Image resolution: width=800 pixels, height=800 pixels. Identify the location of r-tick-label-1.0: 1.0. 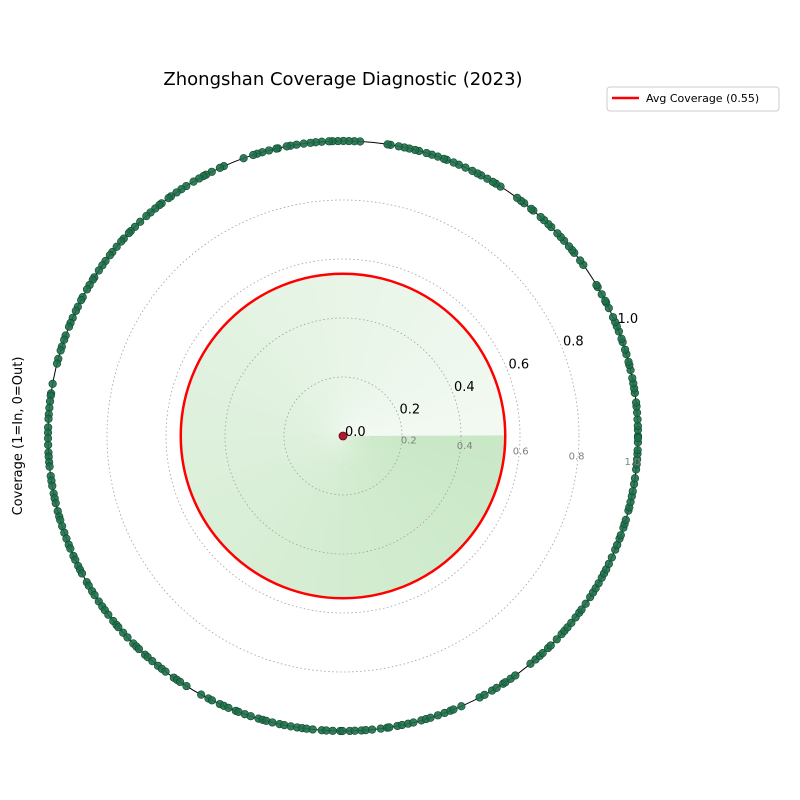
(628, 319).